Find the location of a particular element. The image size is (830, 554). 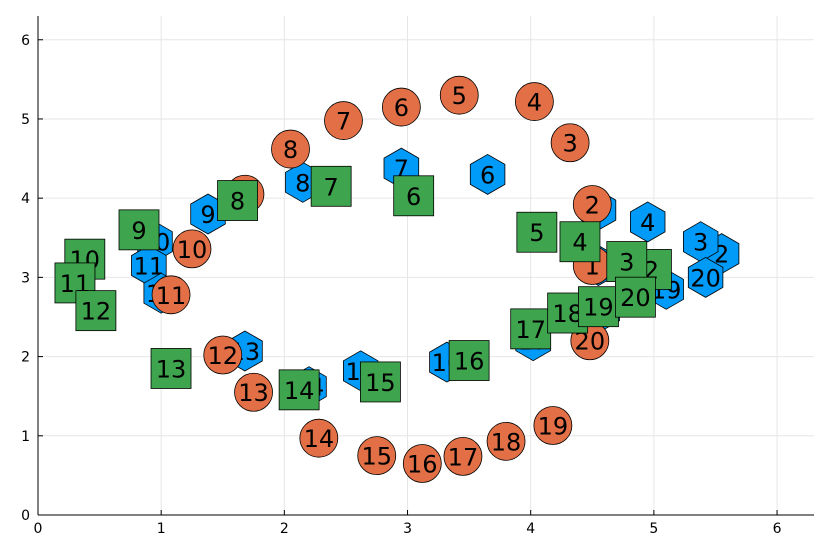

circle-point-14: 14 is located at coordinates (319, 438).